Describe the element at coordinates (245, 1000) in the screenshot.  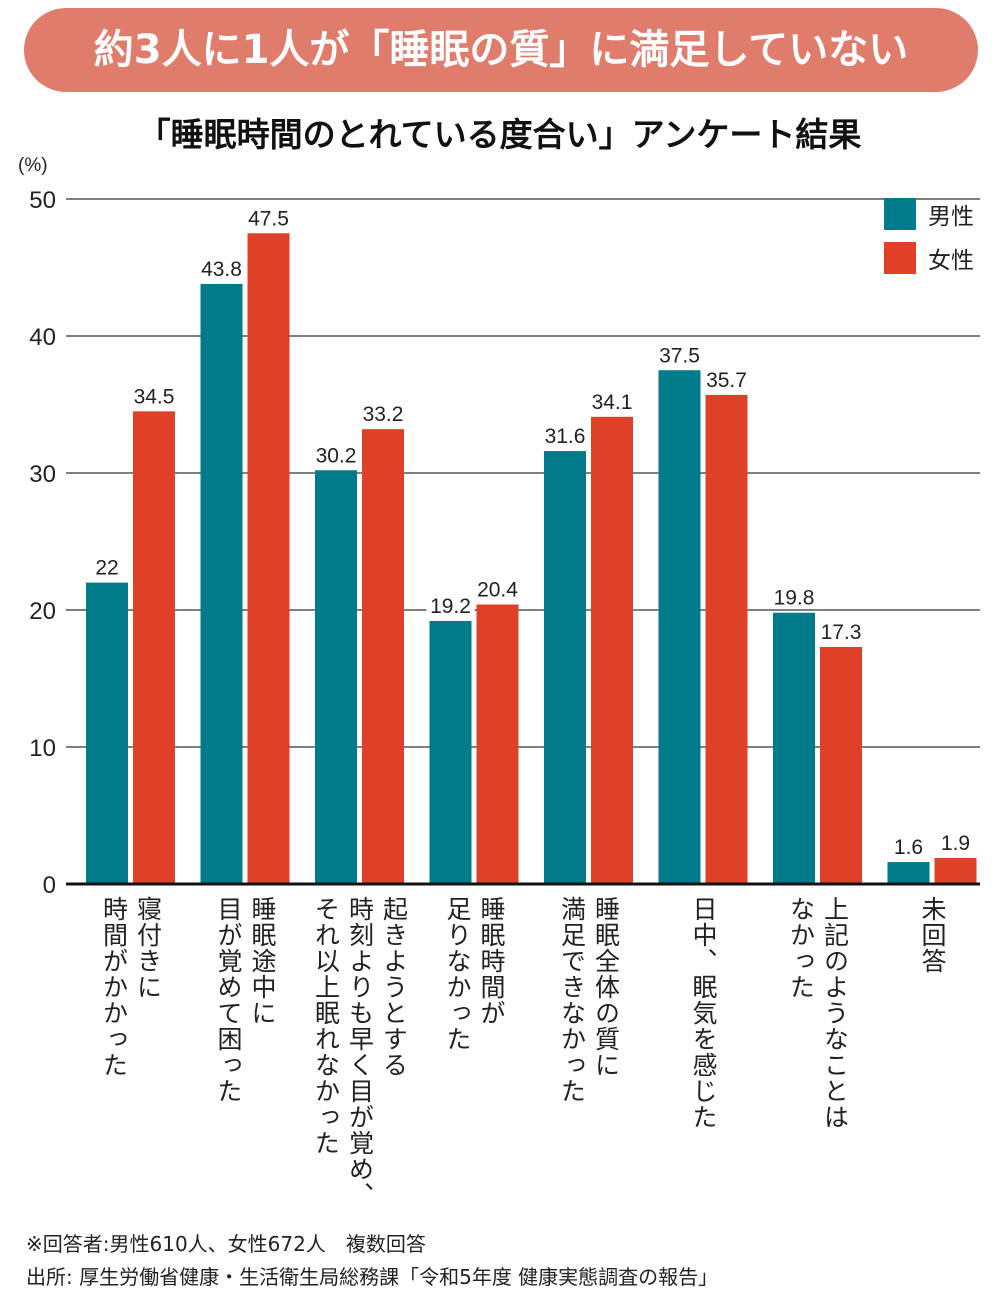
I see `x-category-label: 睡眠途中に 目が覚めて困った` at that location.